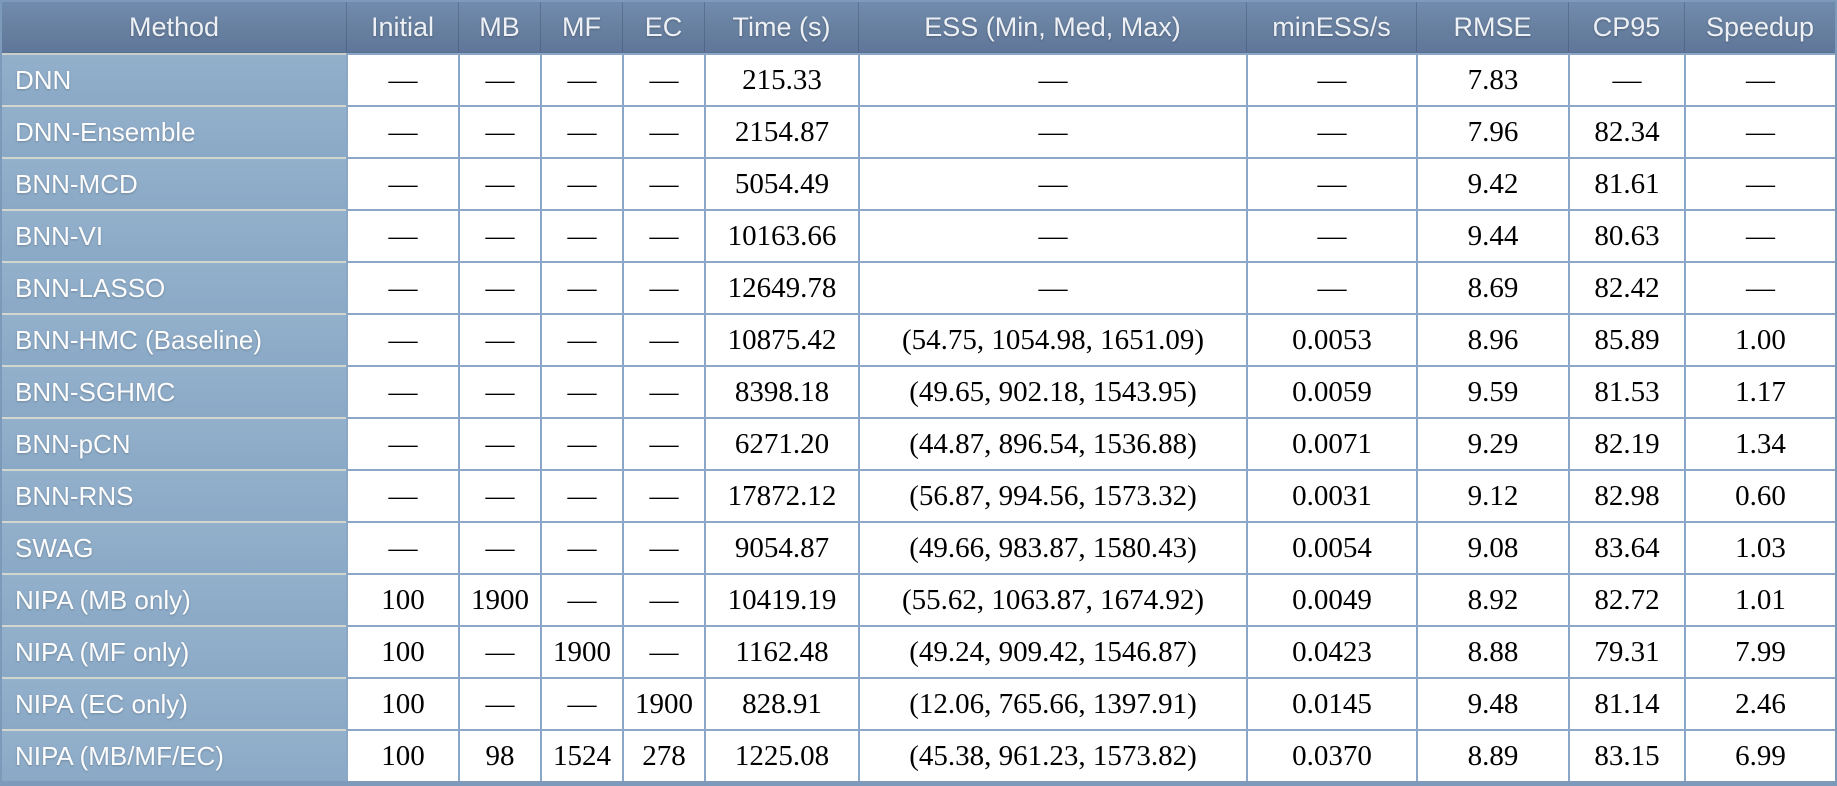  I want to click on cell-time-s: 10419.19, so click(781, 599).